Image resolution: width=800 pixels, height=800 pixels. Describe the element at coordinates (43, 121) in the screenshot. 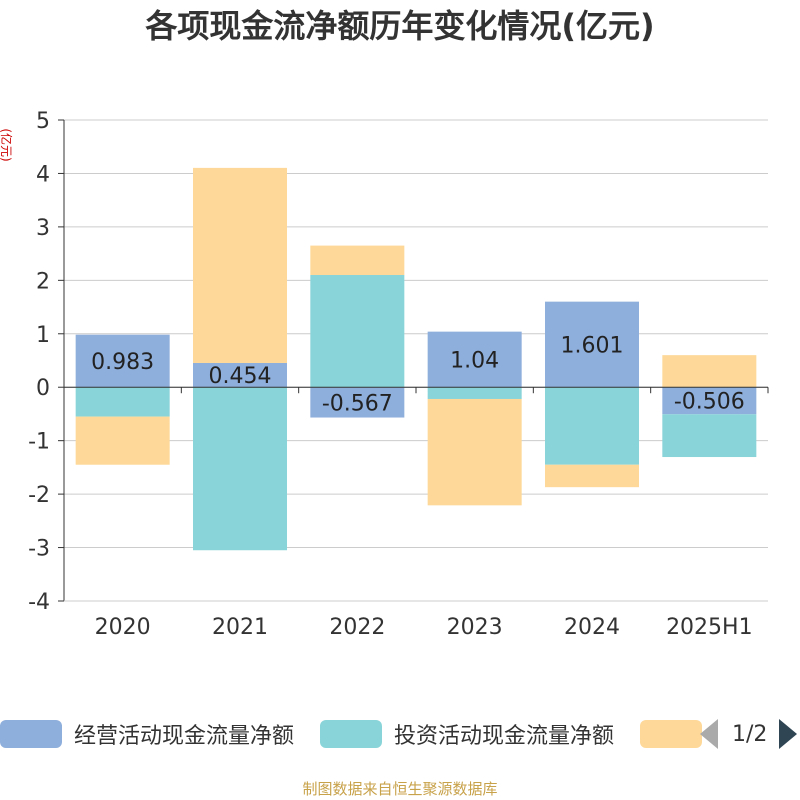

I see `y-tick-label: 5` at that location.